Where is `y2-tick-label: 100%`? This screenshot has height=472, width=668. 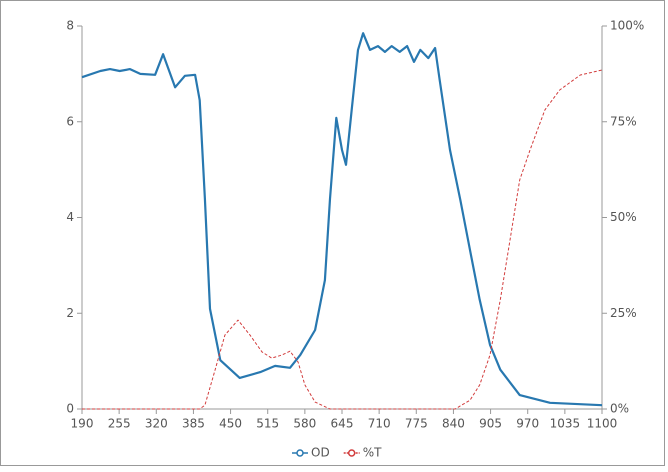 y2-tick-label: 100% is located at coordinates (627, 26).